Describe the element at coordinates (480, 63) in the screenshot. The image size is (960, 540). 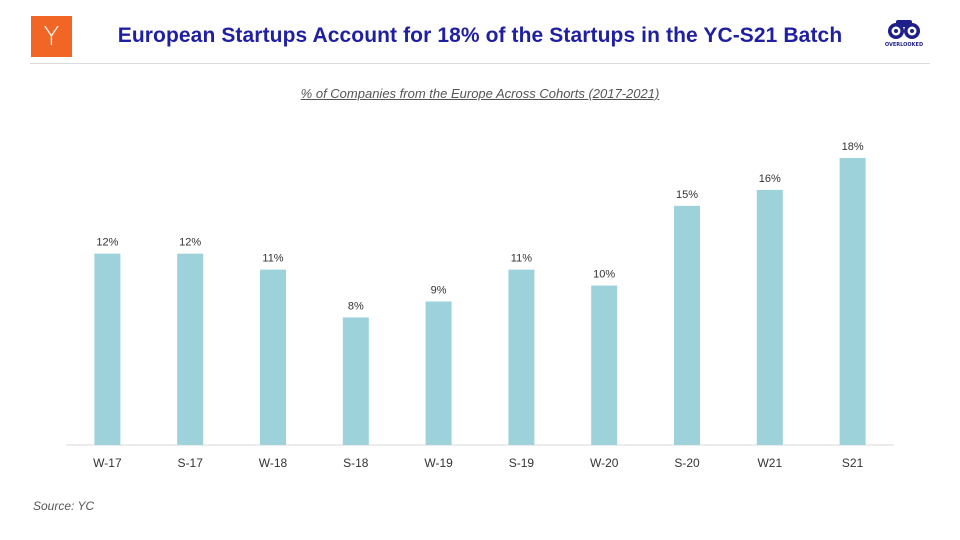
I see `header-divider` at that location.